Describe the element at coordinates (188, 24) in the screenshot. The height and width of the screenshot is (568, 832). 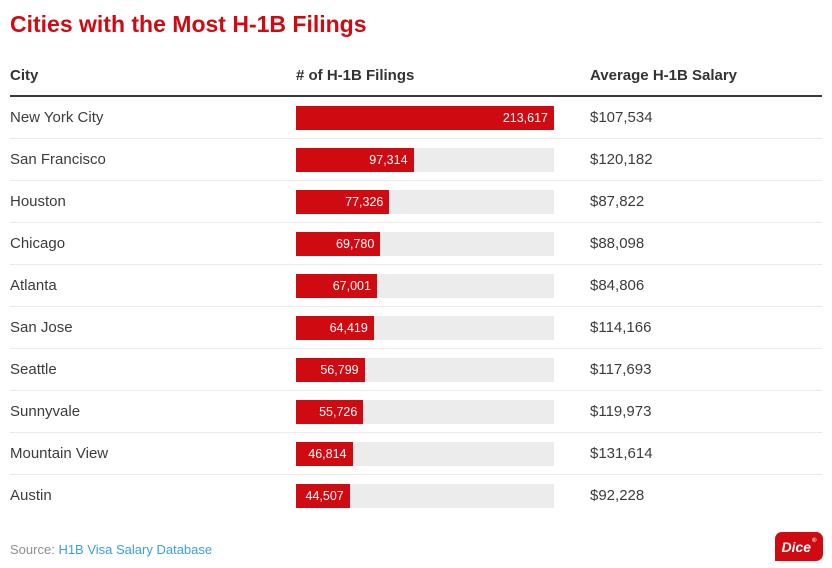
I see `page-title: Cities with the Most H-1B Filings` at that location.